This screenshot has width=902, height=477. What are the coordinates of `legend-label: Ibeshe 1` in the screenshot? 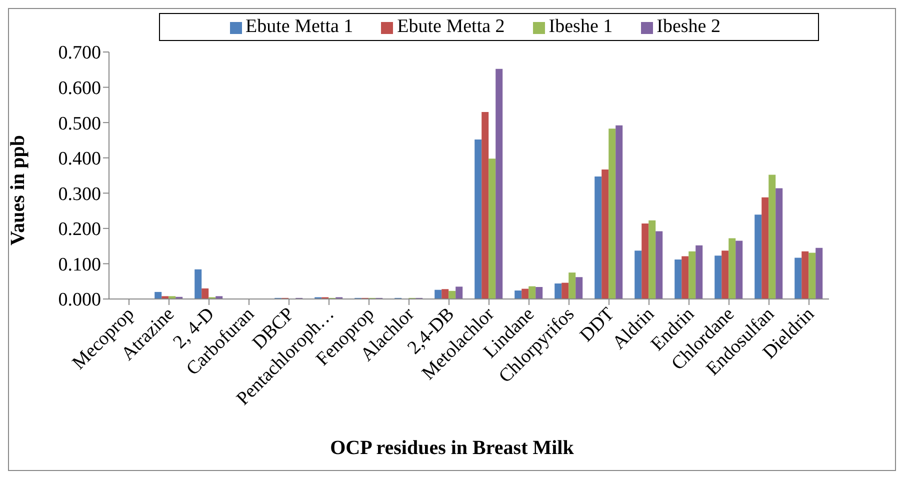 It's located at (580, 26).